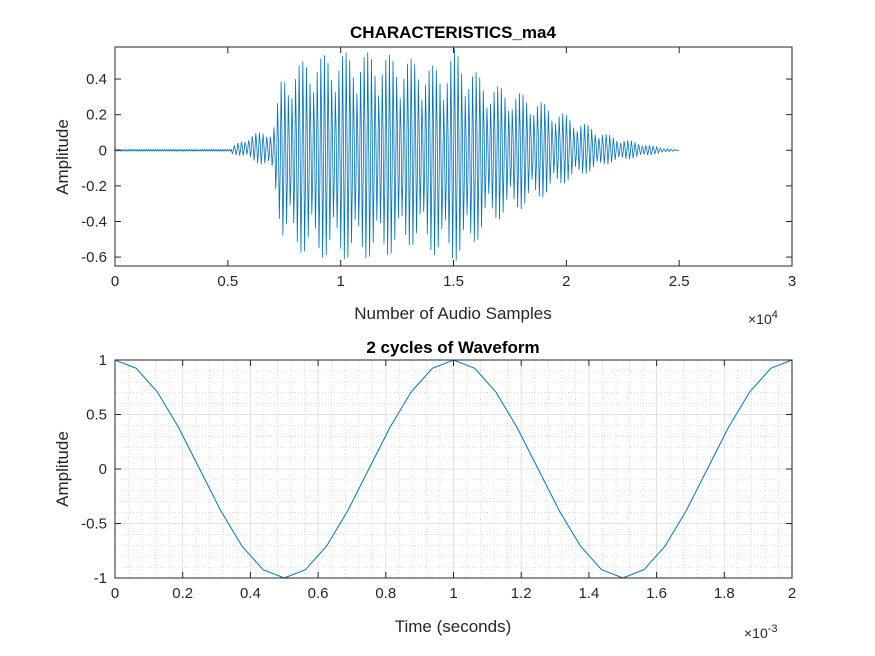 Image resolution: width=875 pixels, height=656 pixels. What do you see at coordinates (100, 578) in the screenshot?
I see `bottom-plot-ytick-label: -1` at bounding box center [100, 578].